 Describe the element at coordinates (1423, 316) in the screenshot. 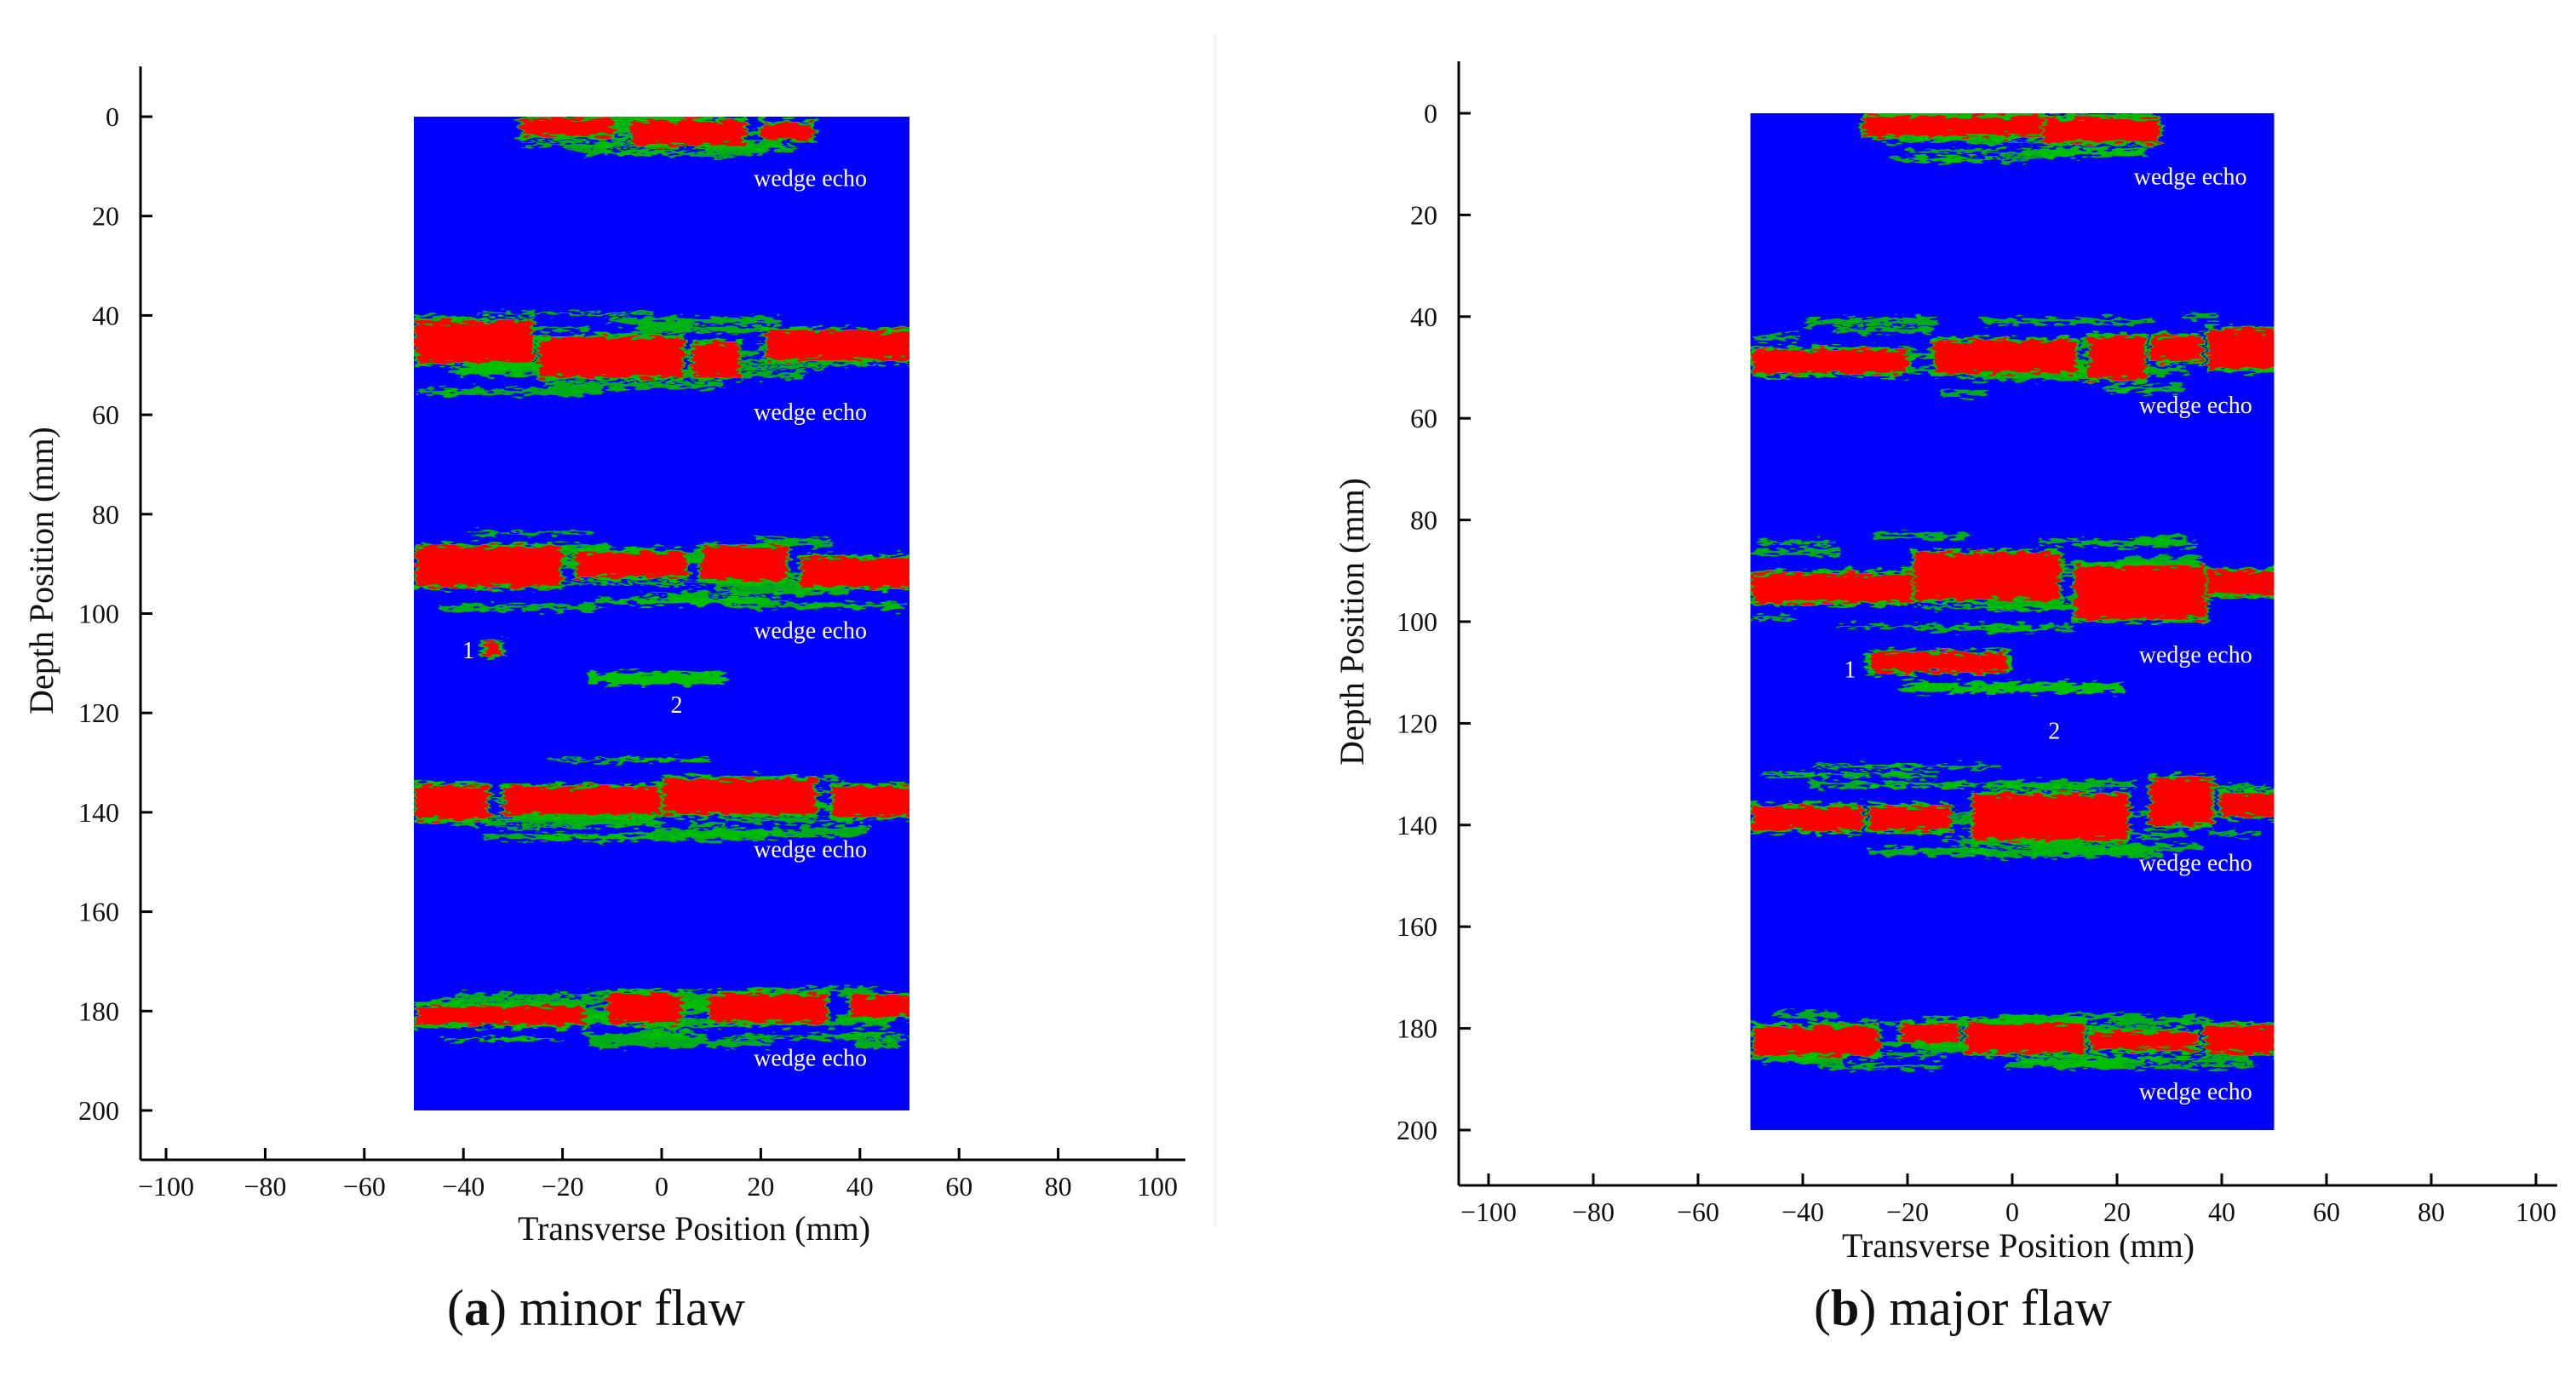

I see `y-tick-label-b-40: 40` at that location.